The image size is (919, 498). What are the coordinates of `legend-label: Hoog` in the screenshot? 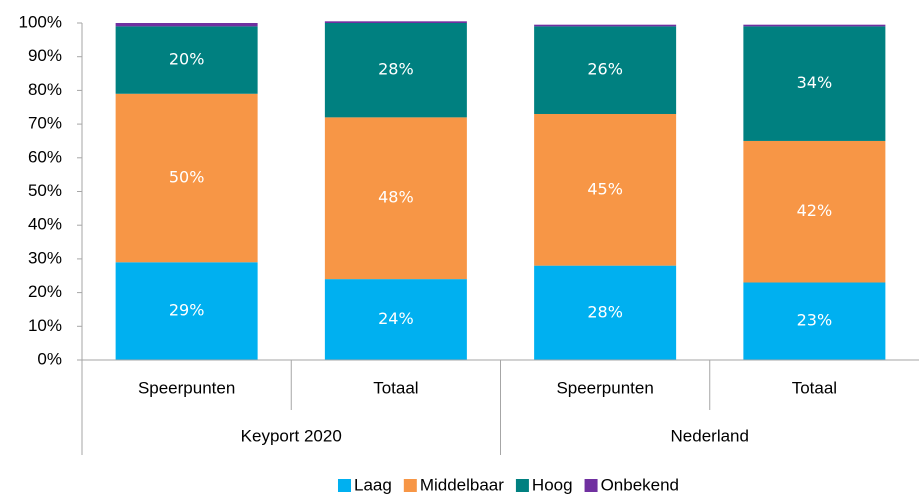 It's located at (552, 484).